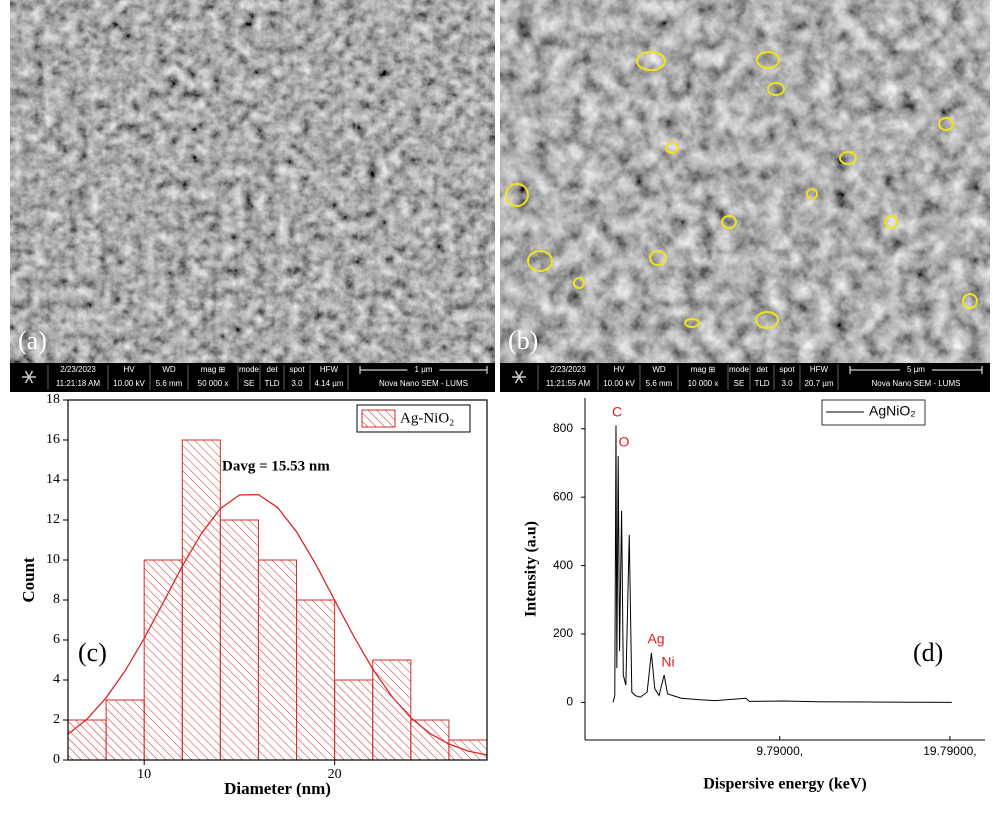 Image resolution: width=993 pixels, height=814 pixels. Describe the element at coordinates (563, 496) in the screenshot. I see `y-tick-label: 600` at that location.